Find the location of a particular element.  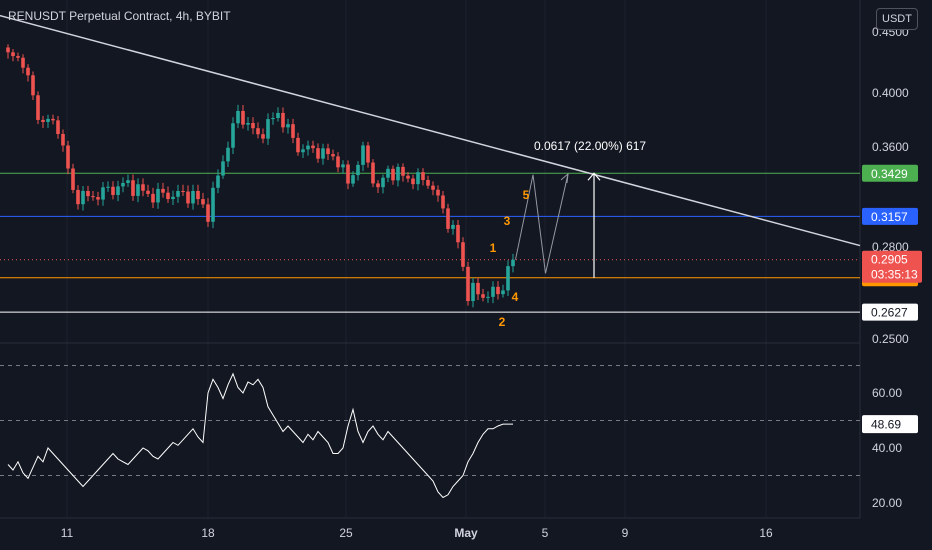

price-level-tag-1-bg is located at coordinates (890, 216).